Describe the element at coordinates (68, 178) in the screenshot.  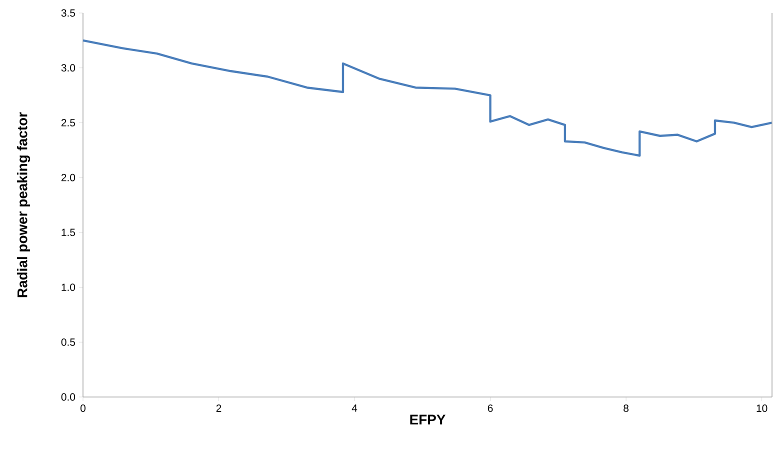
I see `y-tick-label: 2.0` at that location.